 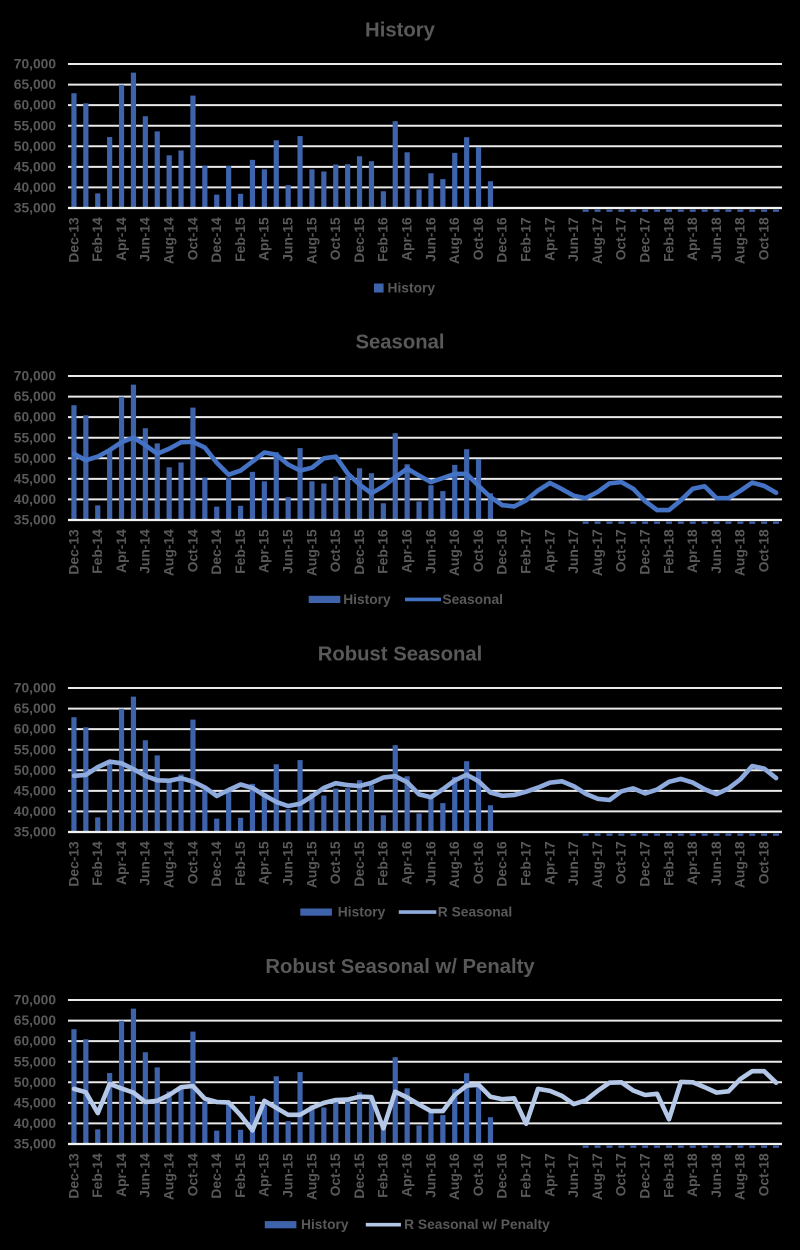 I want to click on svg-text: 50,000, so click(x=35, y=146).